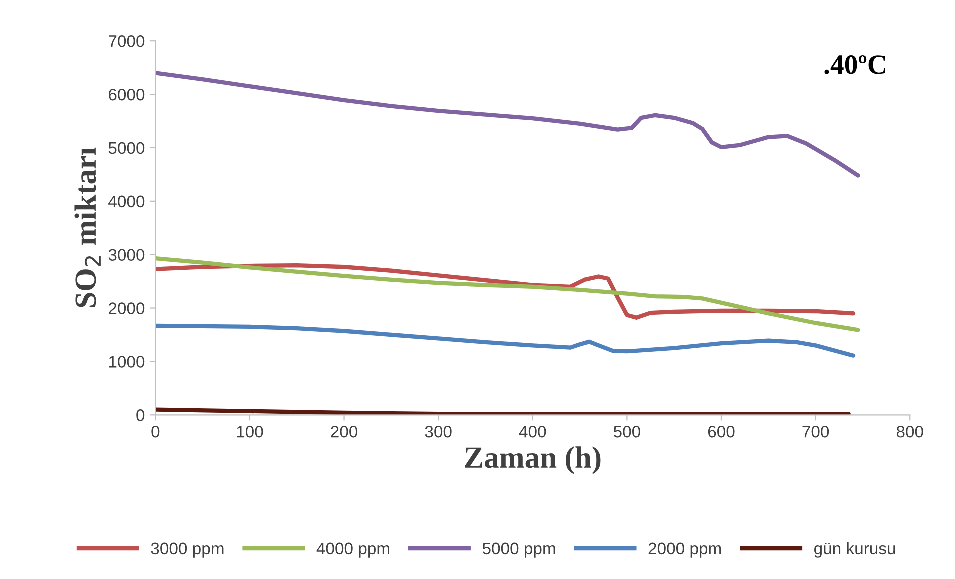 This screenshot has width=955, height=579. Describe the element at coordinates (127, 308) in the screenshot. I see `y-tick-label: 2000` at that location.